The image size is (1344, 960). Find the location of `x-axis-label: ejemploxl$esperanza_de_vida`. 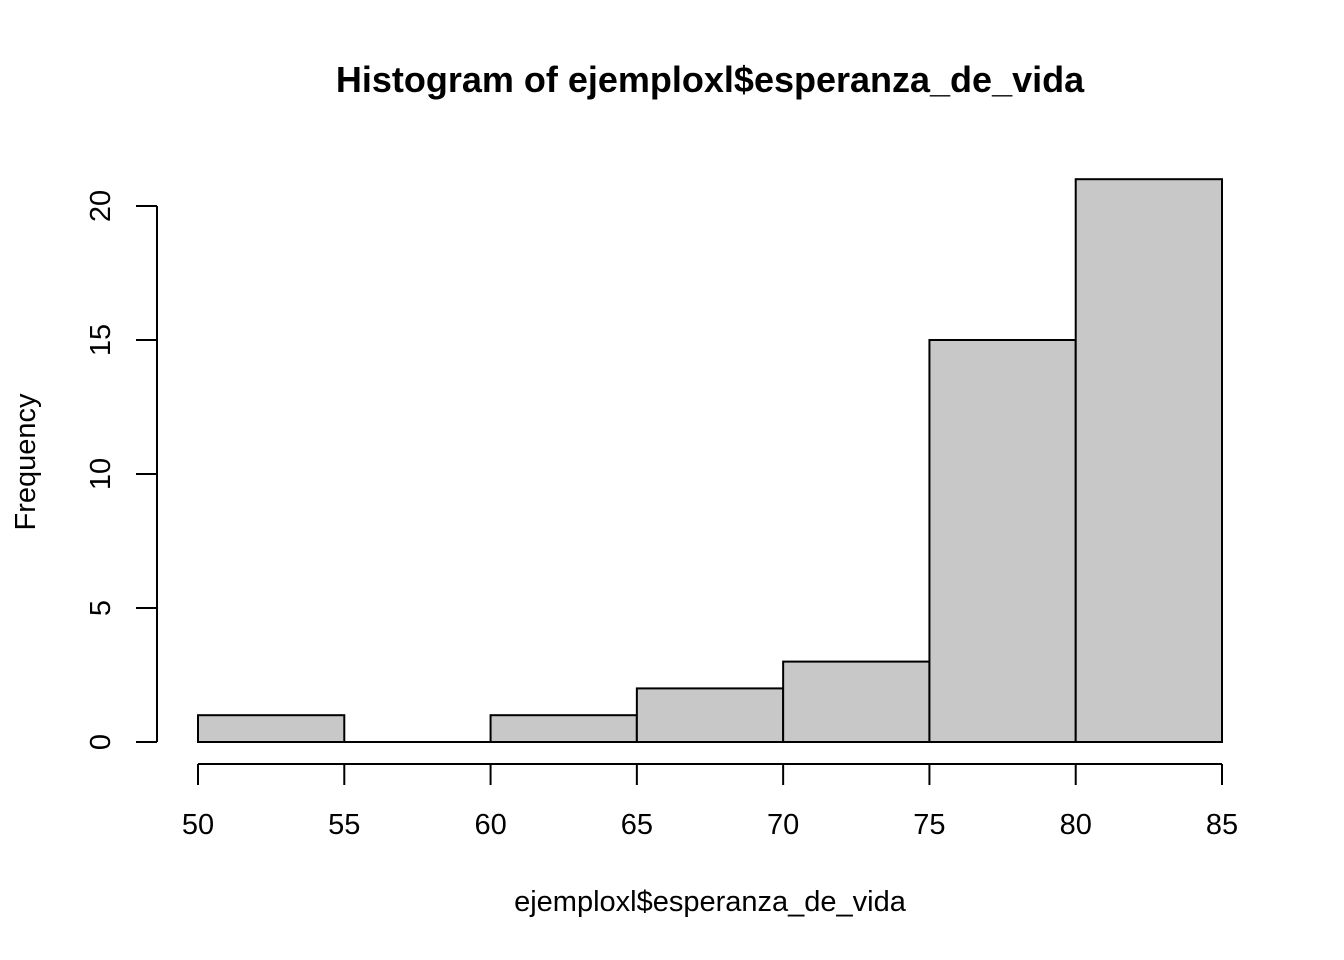

x-axis-label: ejemploxl$esperanza_de_vida is located at coordinates (710, 902).